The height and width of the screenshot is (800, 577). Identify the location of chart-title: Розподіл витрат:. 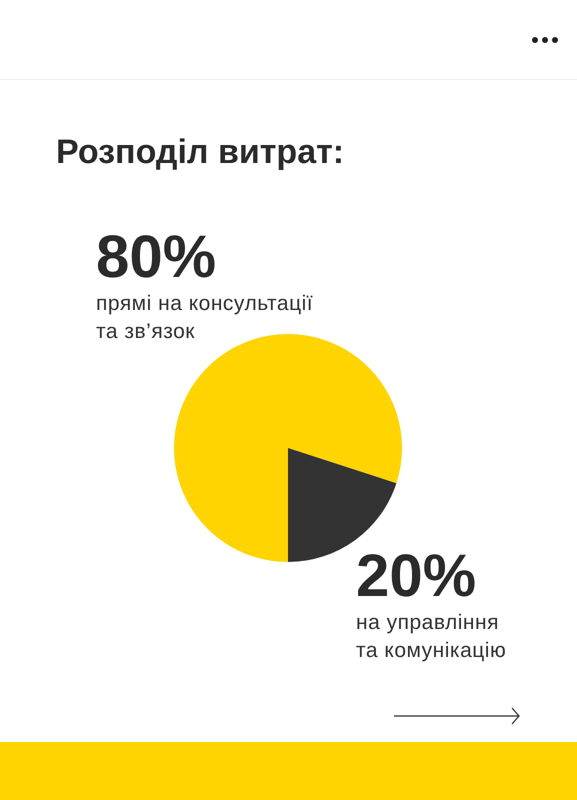
(200, 152).